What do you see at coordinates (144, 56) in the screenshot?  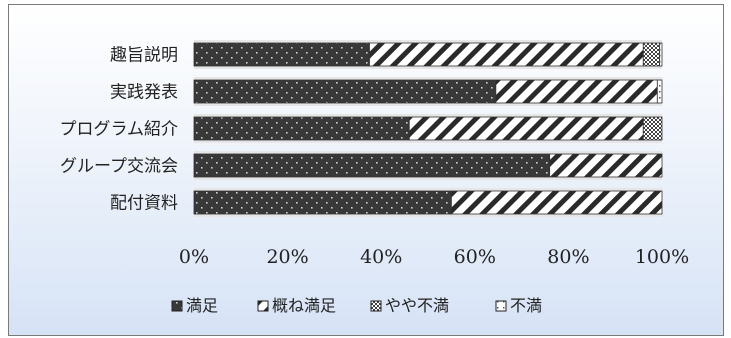 I see `category-label: 趣旨説明` at bounding box center [144, 56].